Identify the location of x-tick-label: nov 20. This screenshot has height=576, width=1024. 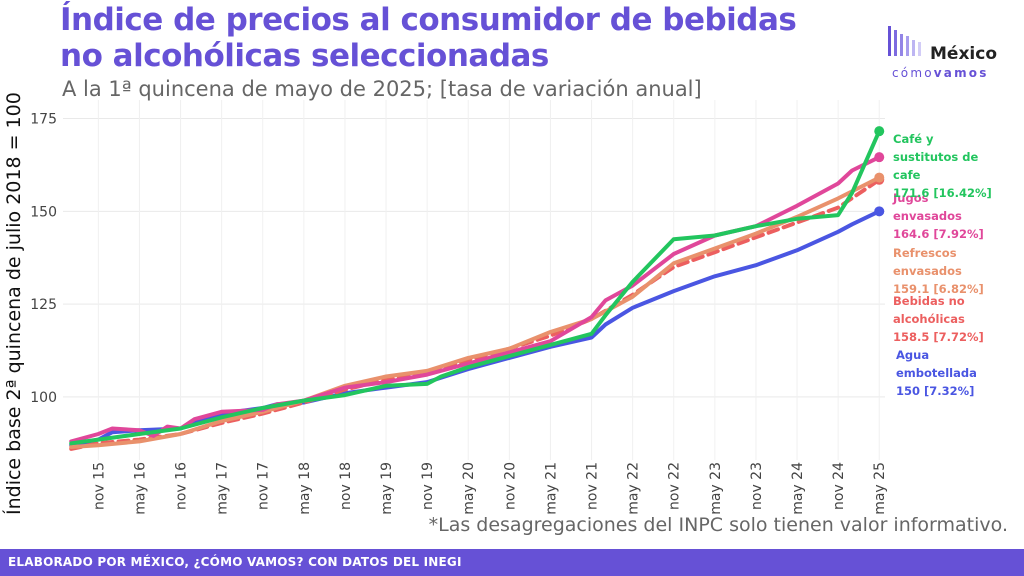
(510, 486).